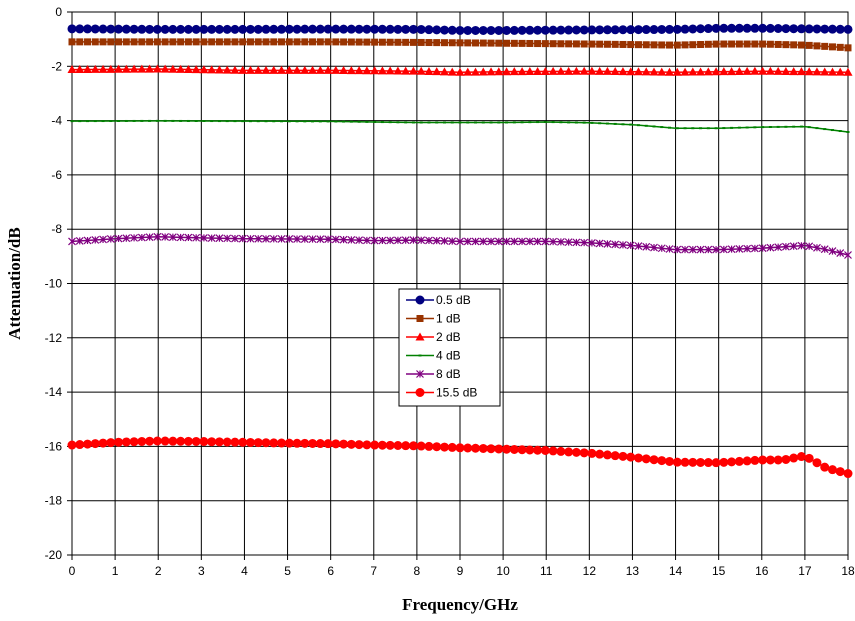 Image resolution: width=855 pixels, height=621 pixels. Describe the element at coordinates (417, 571) in the screenshot. I see `x-tick-label: 8` at that location.